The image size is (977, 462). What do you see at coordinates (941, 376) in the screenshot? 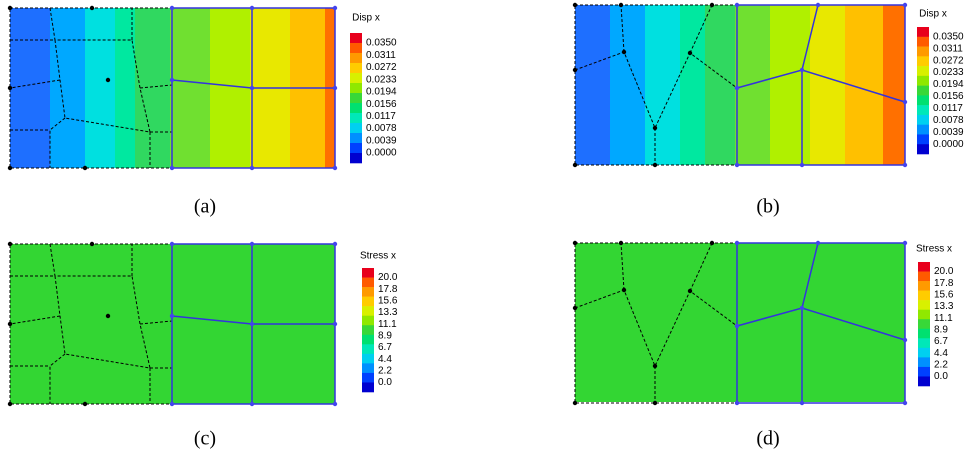
I see `legend-label: 0.0` at bounding box center [941, 376].